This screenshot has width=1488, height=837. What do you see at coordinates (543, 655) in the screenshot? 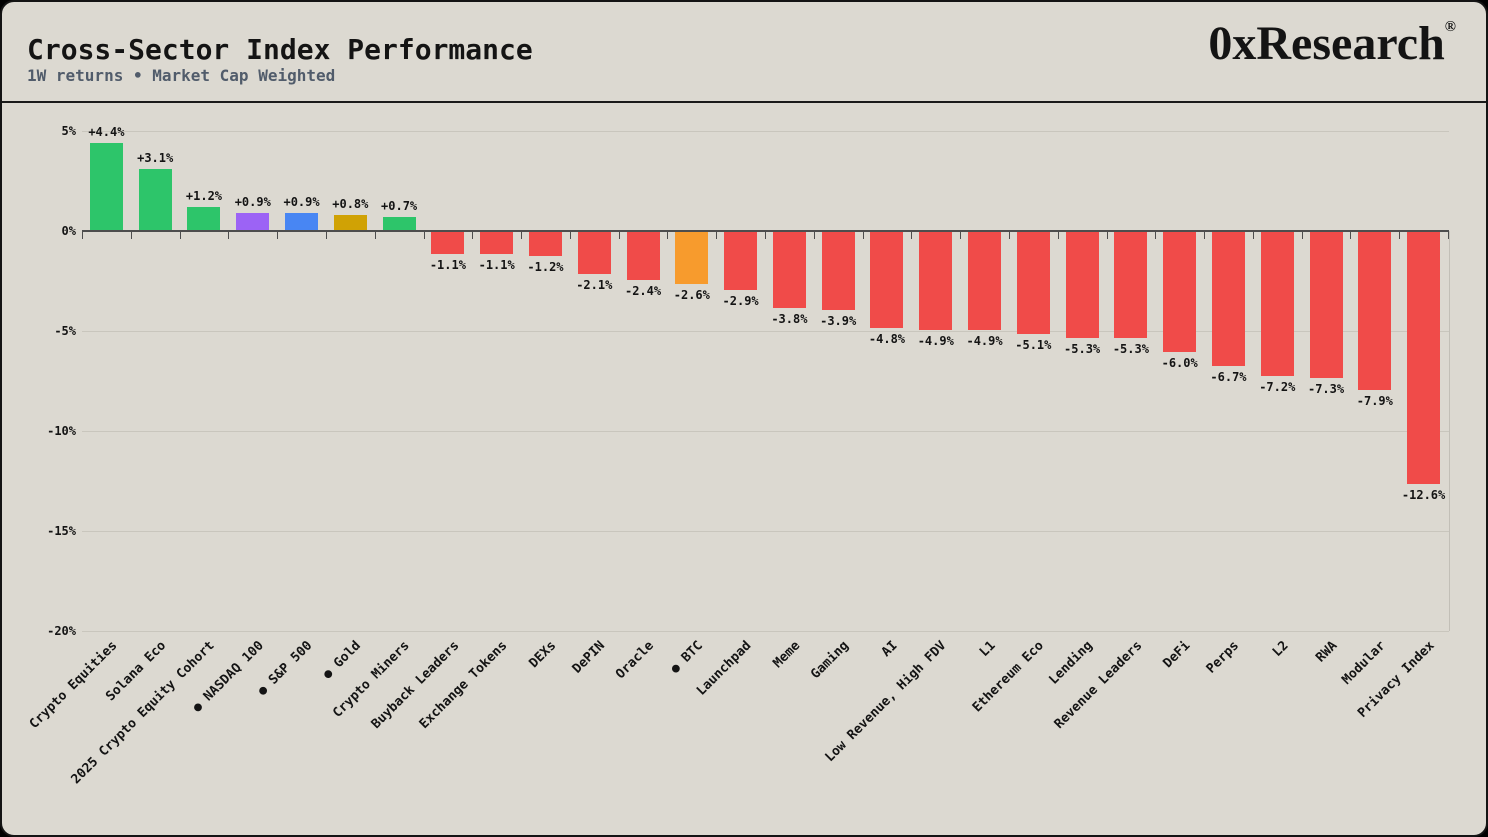
I see `x-tick-label: DEXs` at bounding box center [543, 655].